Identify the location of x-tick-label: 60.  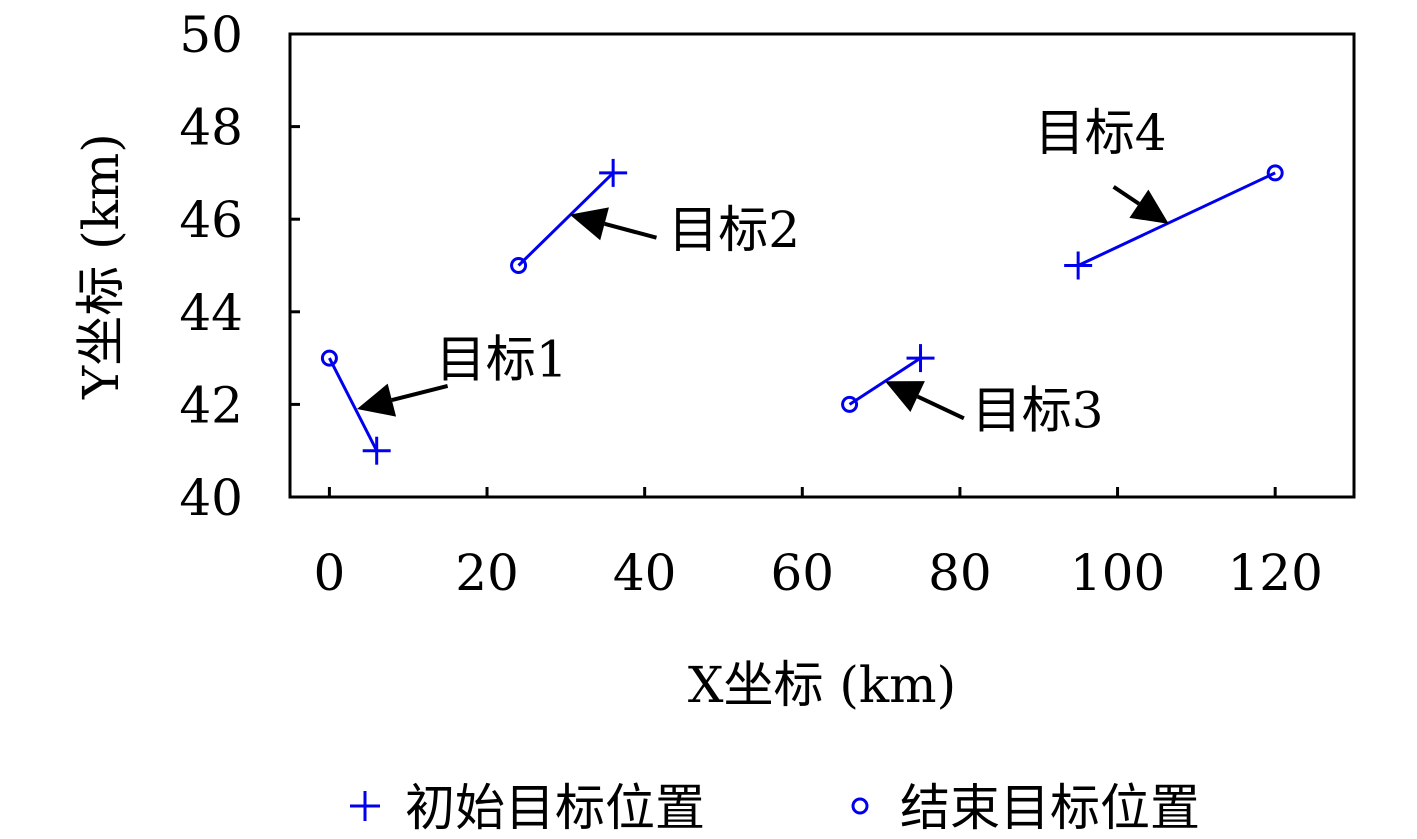
(802, 573).